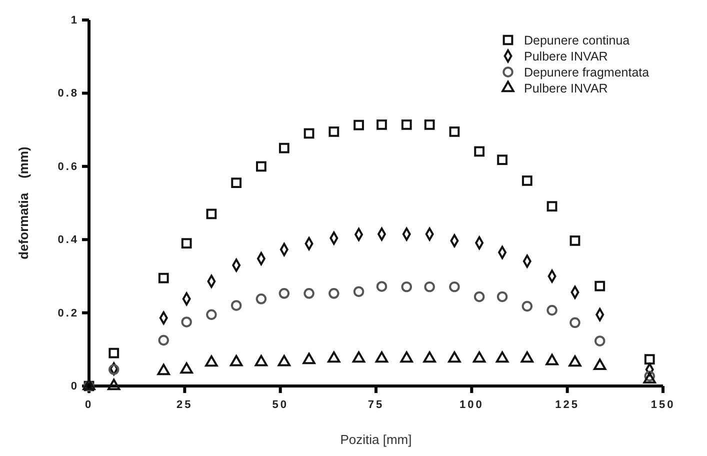  What do you see at coordinates (587, 73) in the screenshot?
I see `legend-label: Depunere fragmentata` at bounding box center [587, 73].